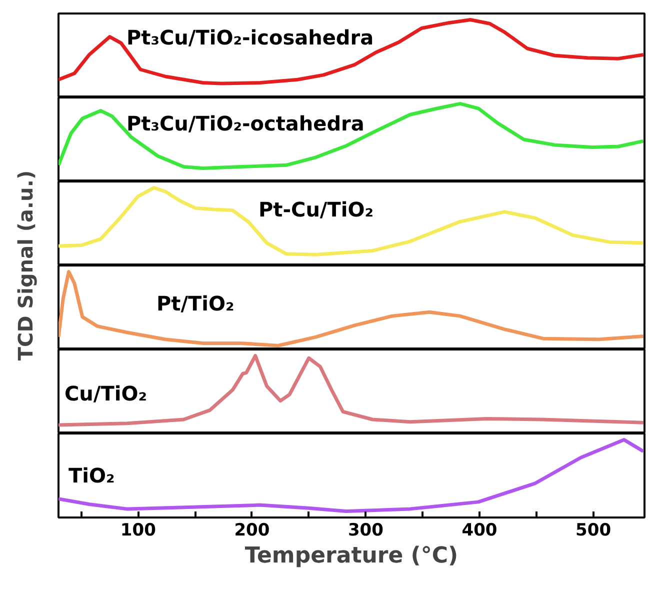 The image size is (648, 593). I want to click on x-tick-label: 500, so click(594, 530).